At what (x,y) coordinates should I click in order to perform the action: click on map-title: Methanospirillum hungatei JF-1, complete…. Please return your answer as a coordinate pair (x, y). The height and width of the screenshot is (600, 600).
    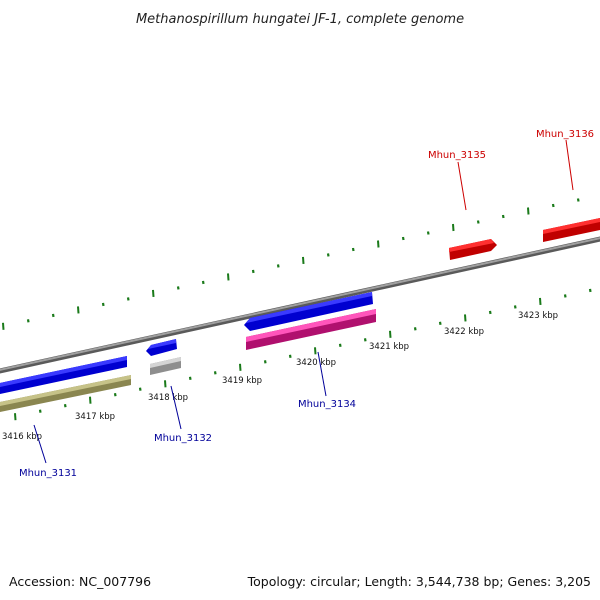
    Looking at the image, I should click on (300, 19).